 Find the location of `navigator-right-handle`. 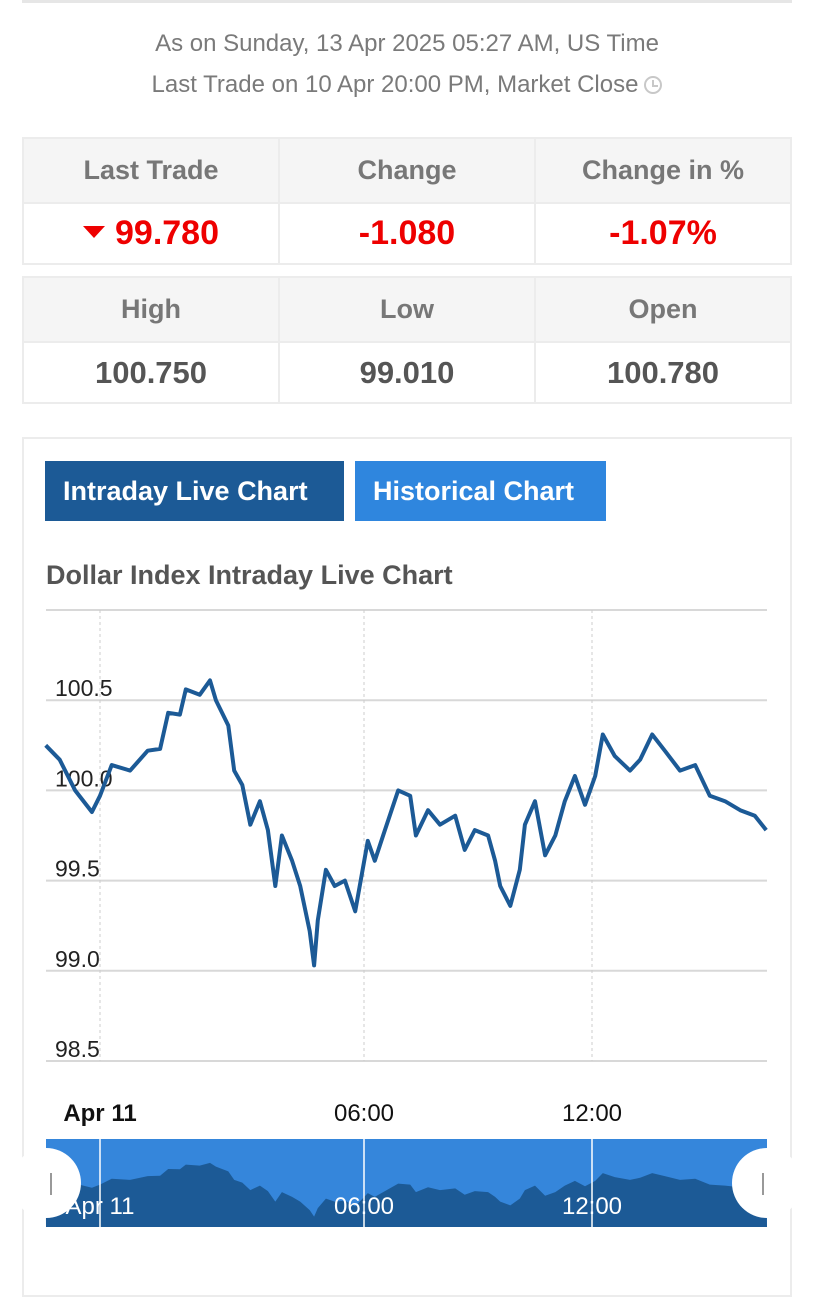

navigator-right-handle is located at coordinates (767, 1183).